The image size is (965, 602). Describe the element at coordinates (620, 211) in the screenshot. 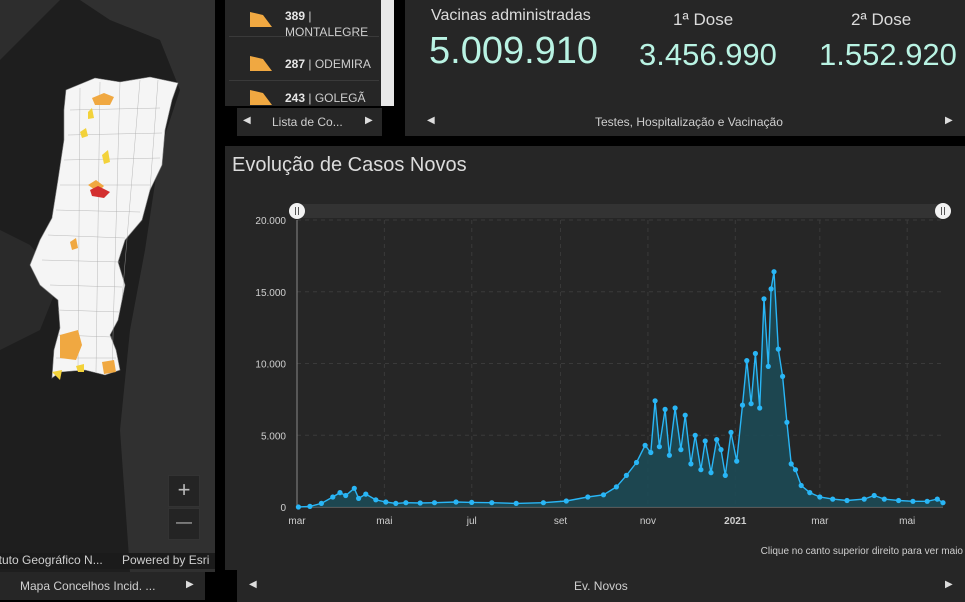

I see `range-slider-track` at that location.